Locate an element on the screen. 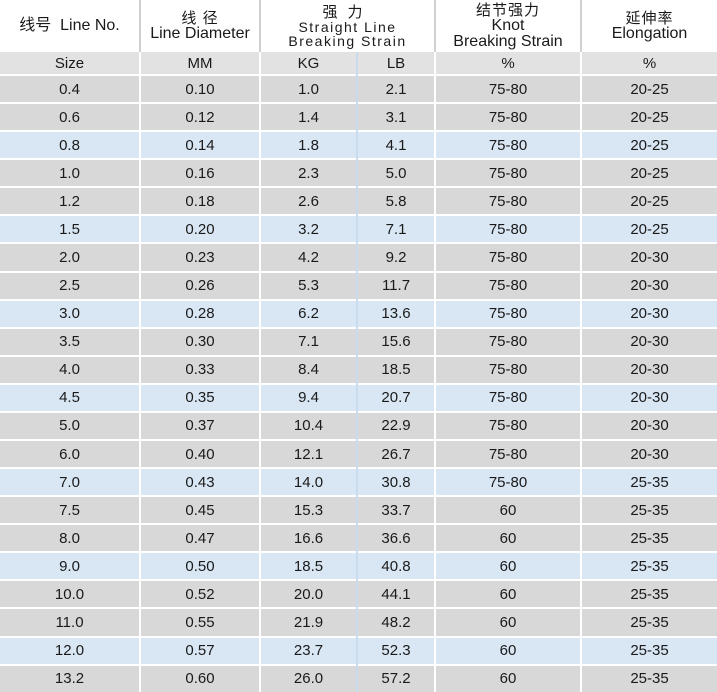 This screenshot has width=717, height=692. cell-strength-lb: 5.8 is located at coordinates (396, 201).